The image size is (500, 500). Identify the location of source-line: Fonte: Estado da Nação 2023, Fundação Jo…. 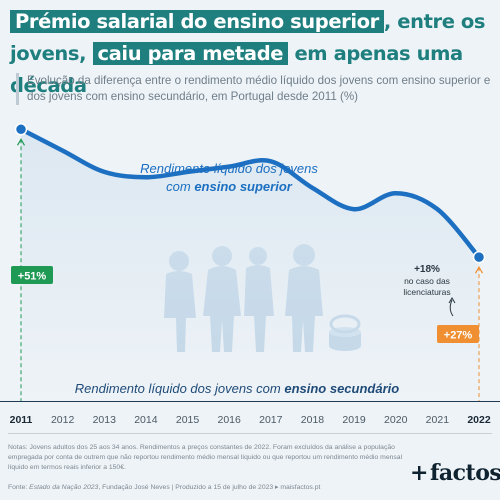
(208, 488).